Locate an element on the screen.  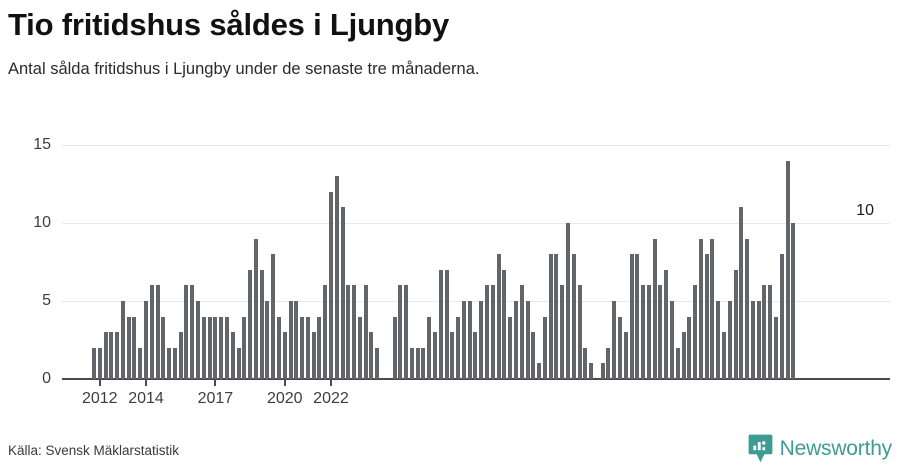
brand-logo: Newsworthy is located at coordinates (820, 448).